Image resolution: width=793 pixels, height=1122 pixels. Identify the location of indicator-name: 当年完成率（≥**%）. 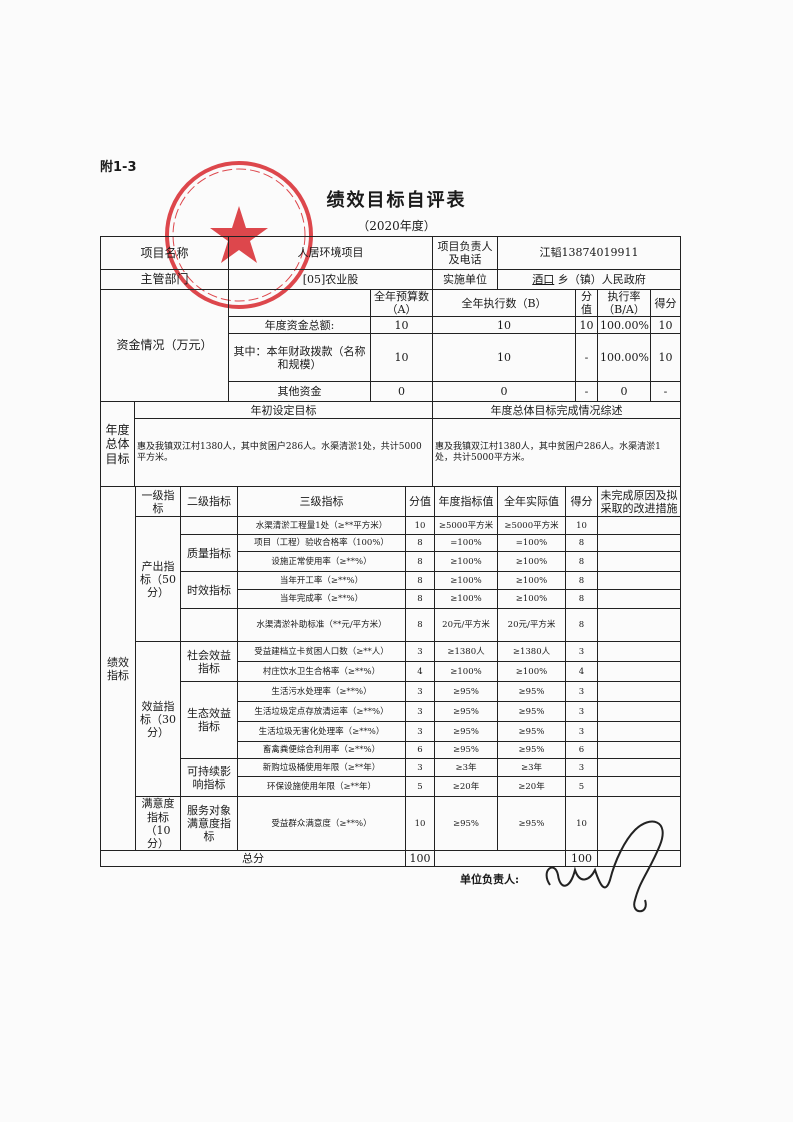
(321, 599).